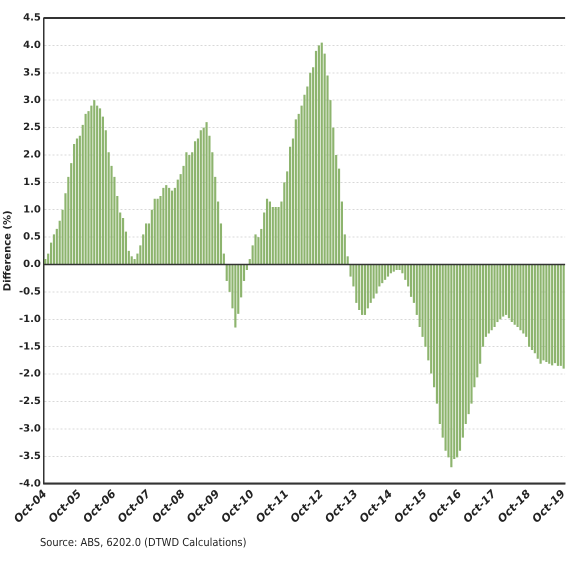  I want to click on y-tick-label: -0.5, so click(29, 292).